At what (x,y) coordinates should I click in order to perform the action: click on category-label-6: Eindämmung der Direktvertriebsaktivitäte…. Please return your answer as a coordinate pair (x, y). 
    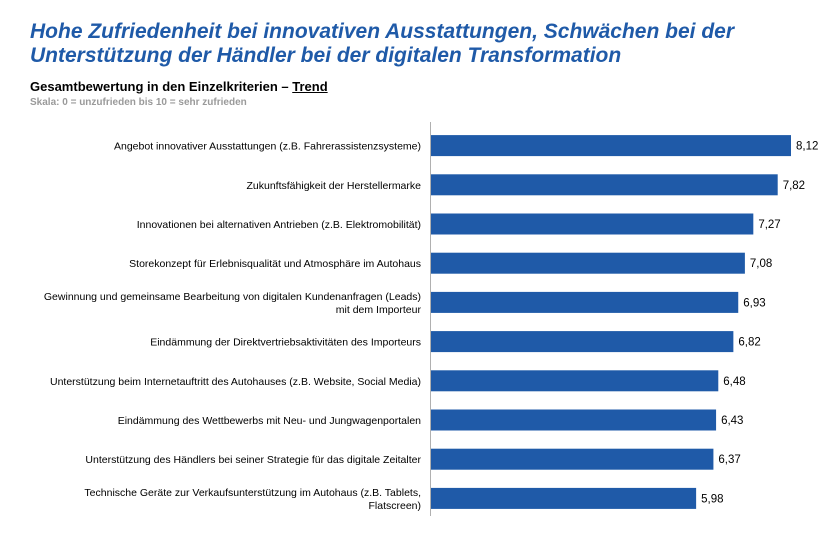
    Looking at the image, I should click on (285, 343).